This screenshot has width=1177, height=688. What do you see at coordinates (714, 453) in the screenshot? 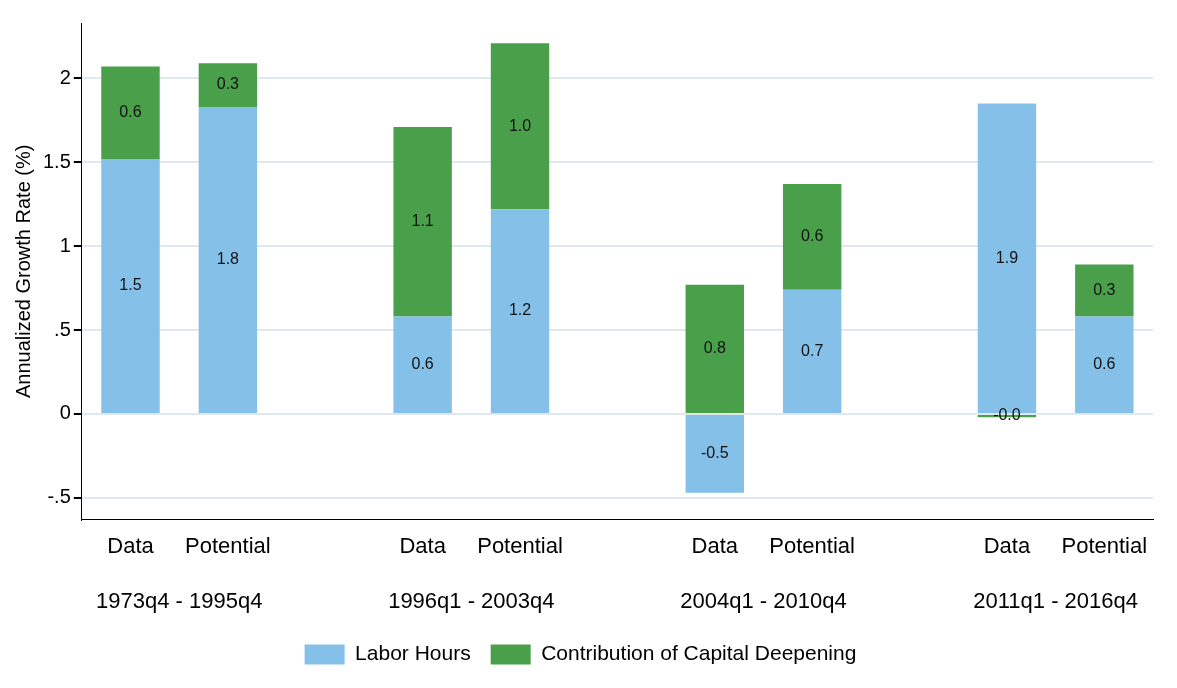
I see `data-label: -0.5` at bounding box center [714, 453].